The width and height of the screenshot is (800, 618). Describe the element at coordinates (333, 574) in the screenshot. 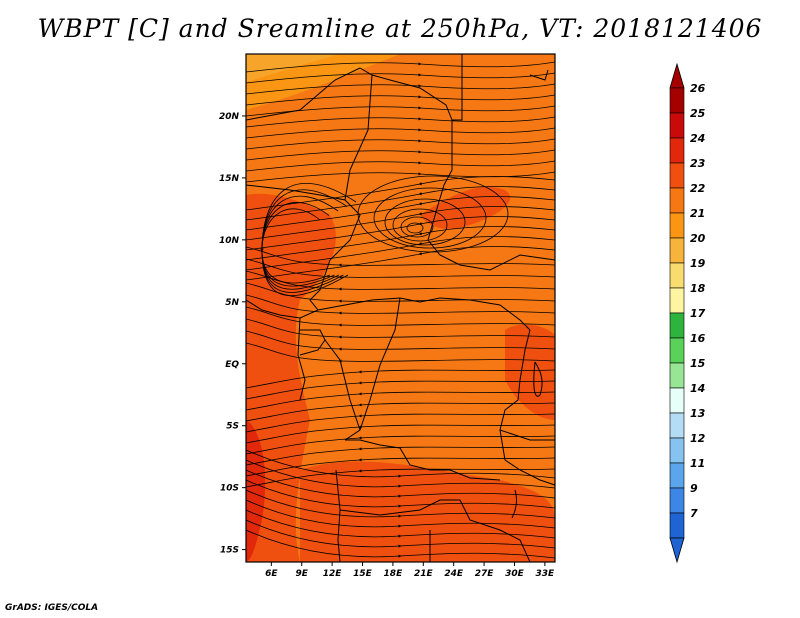

I see `lon-tick-label: 12E` at that location.